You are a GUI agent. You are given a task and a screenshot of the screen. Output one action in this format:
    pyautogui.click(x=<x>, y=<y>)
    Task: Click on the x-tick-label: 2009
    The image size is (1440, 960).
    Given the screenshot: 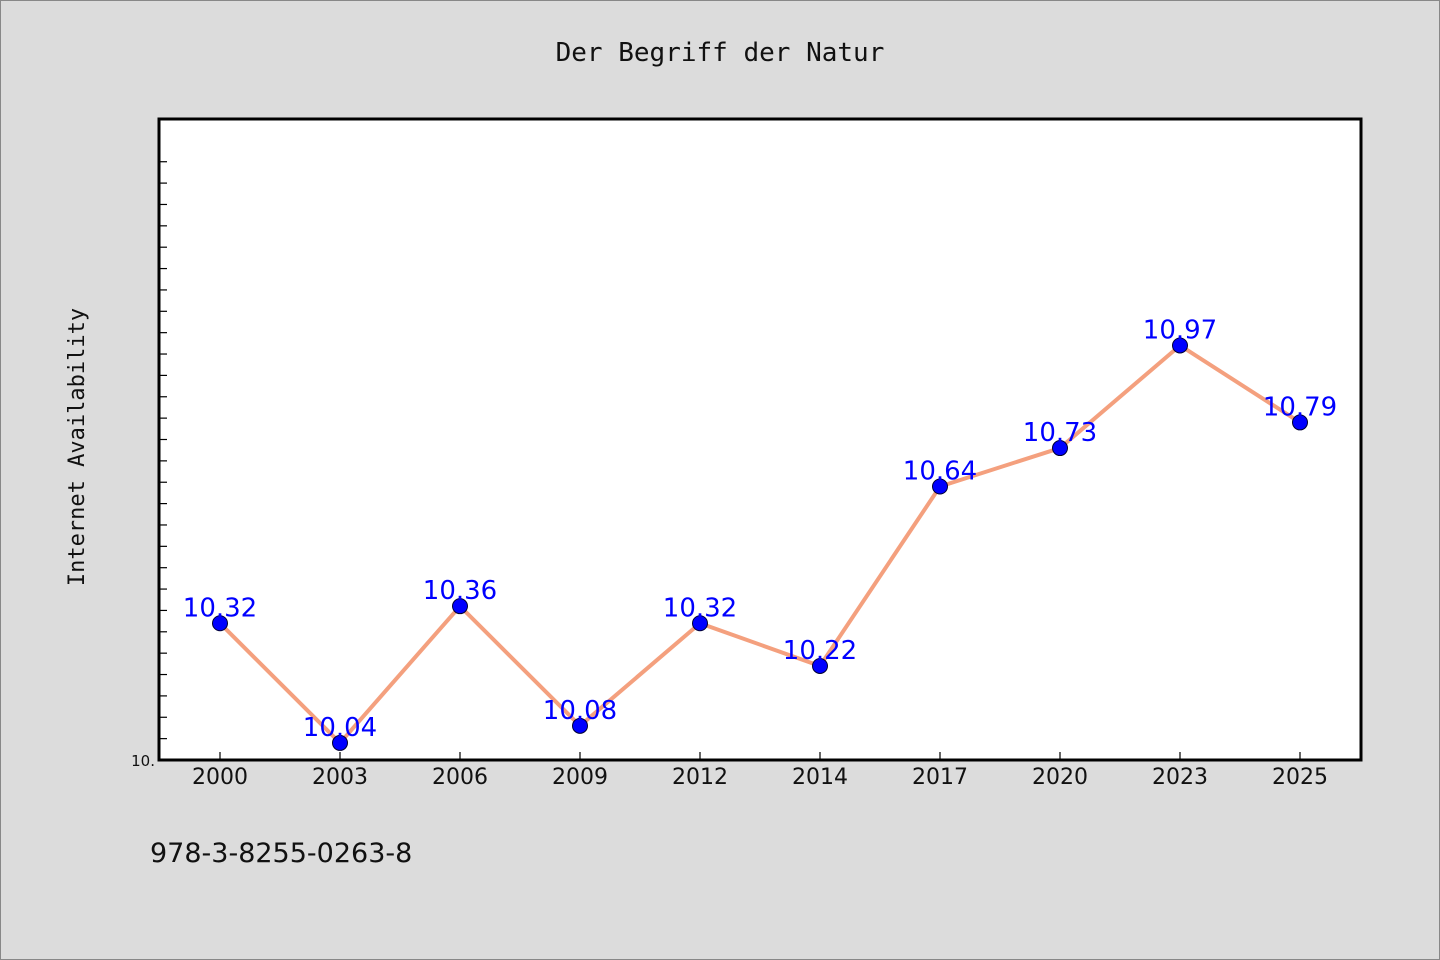 What is the action you would take?
    pyautogui.click(x=580, y=777)
    